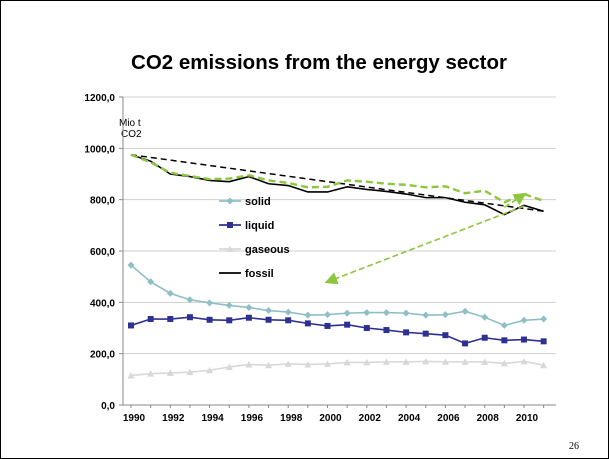 The width and height of the screenshot is (609, 459). I want to click on page-number: 26, so click(574, 446).